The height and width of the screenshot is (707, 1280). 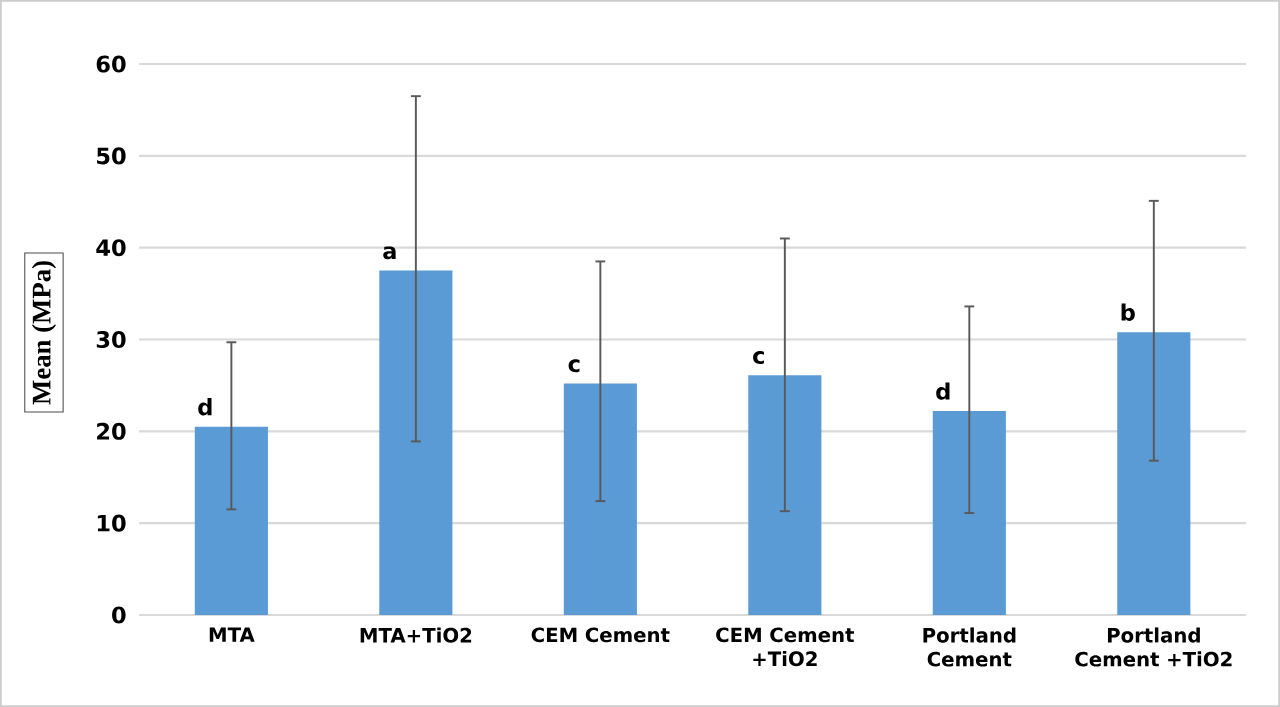 I want to click on annotation: b, so click(x=1128, y=312).